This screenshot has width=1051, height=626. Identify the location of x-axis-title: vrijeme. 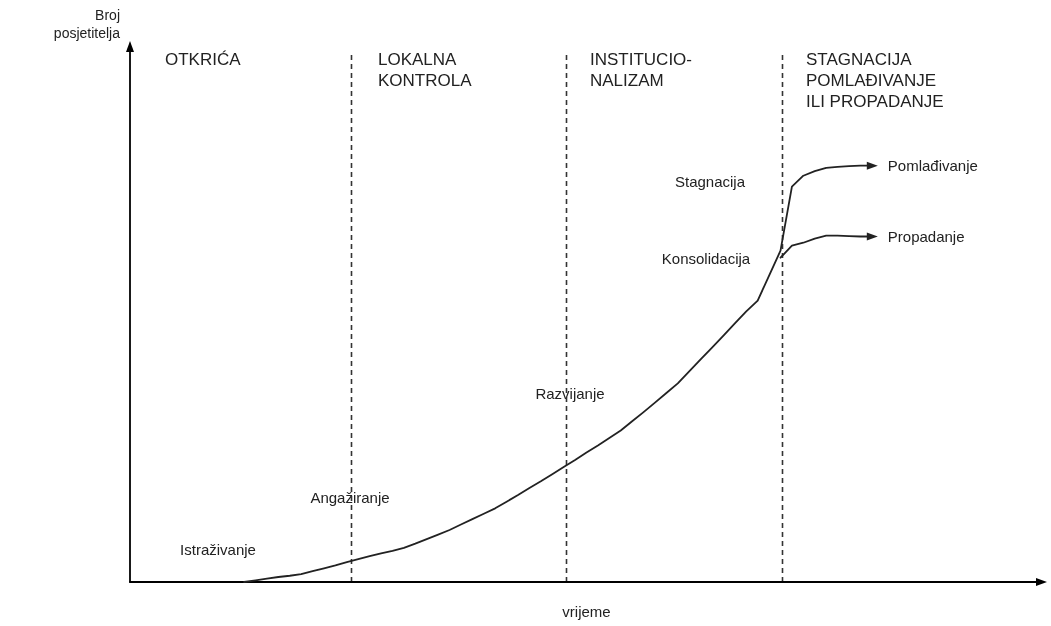
(586, 611).